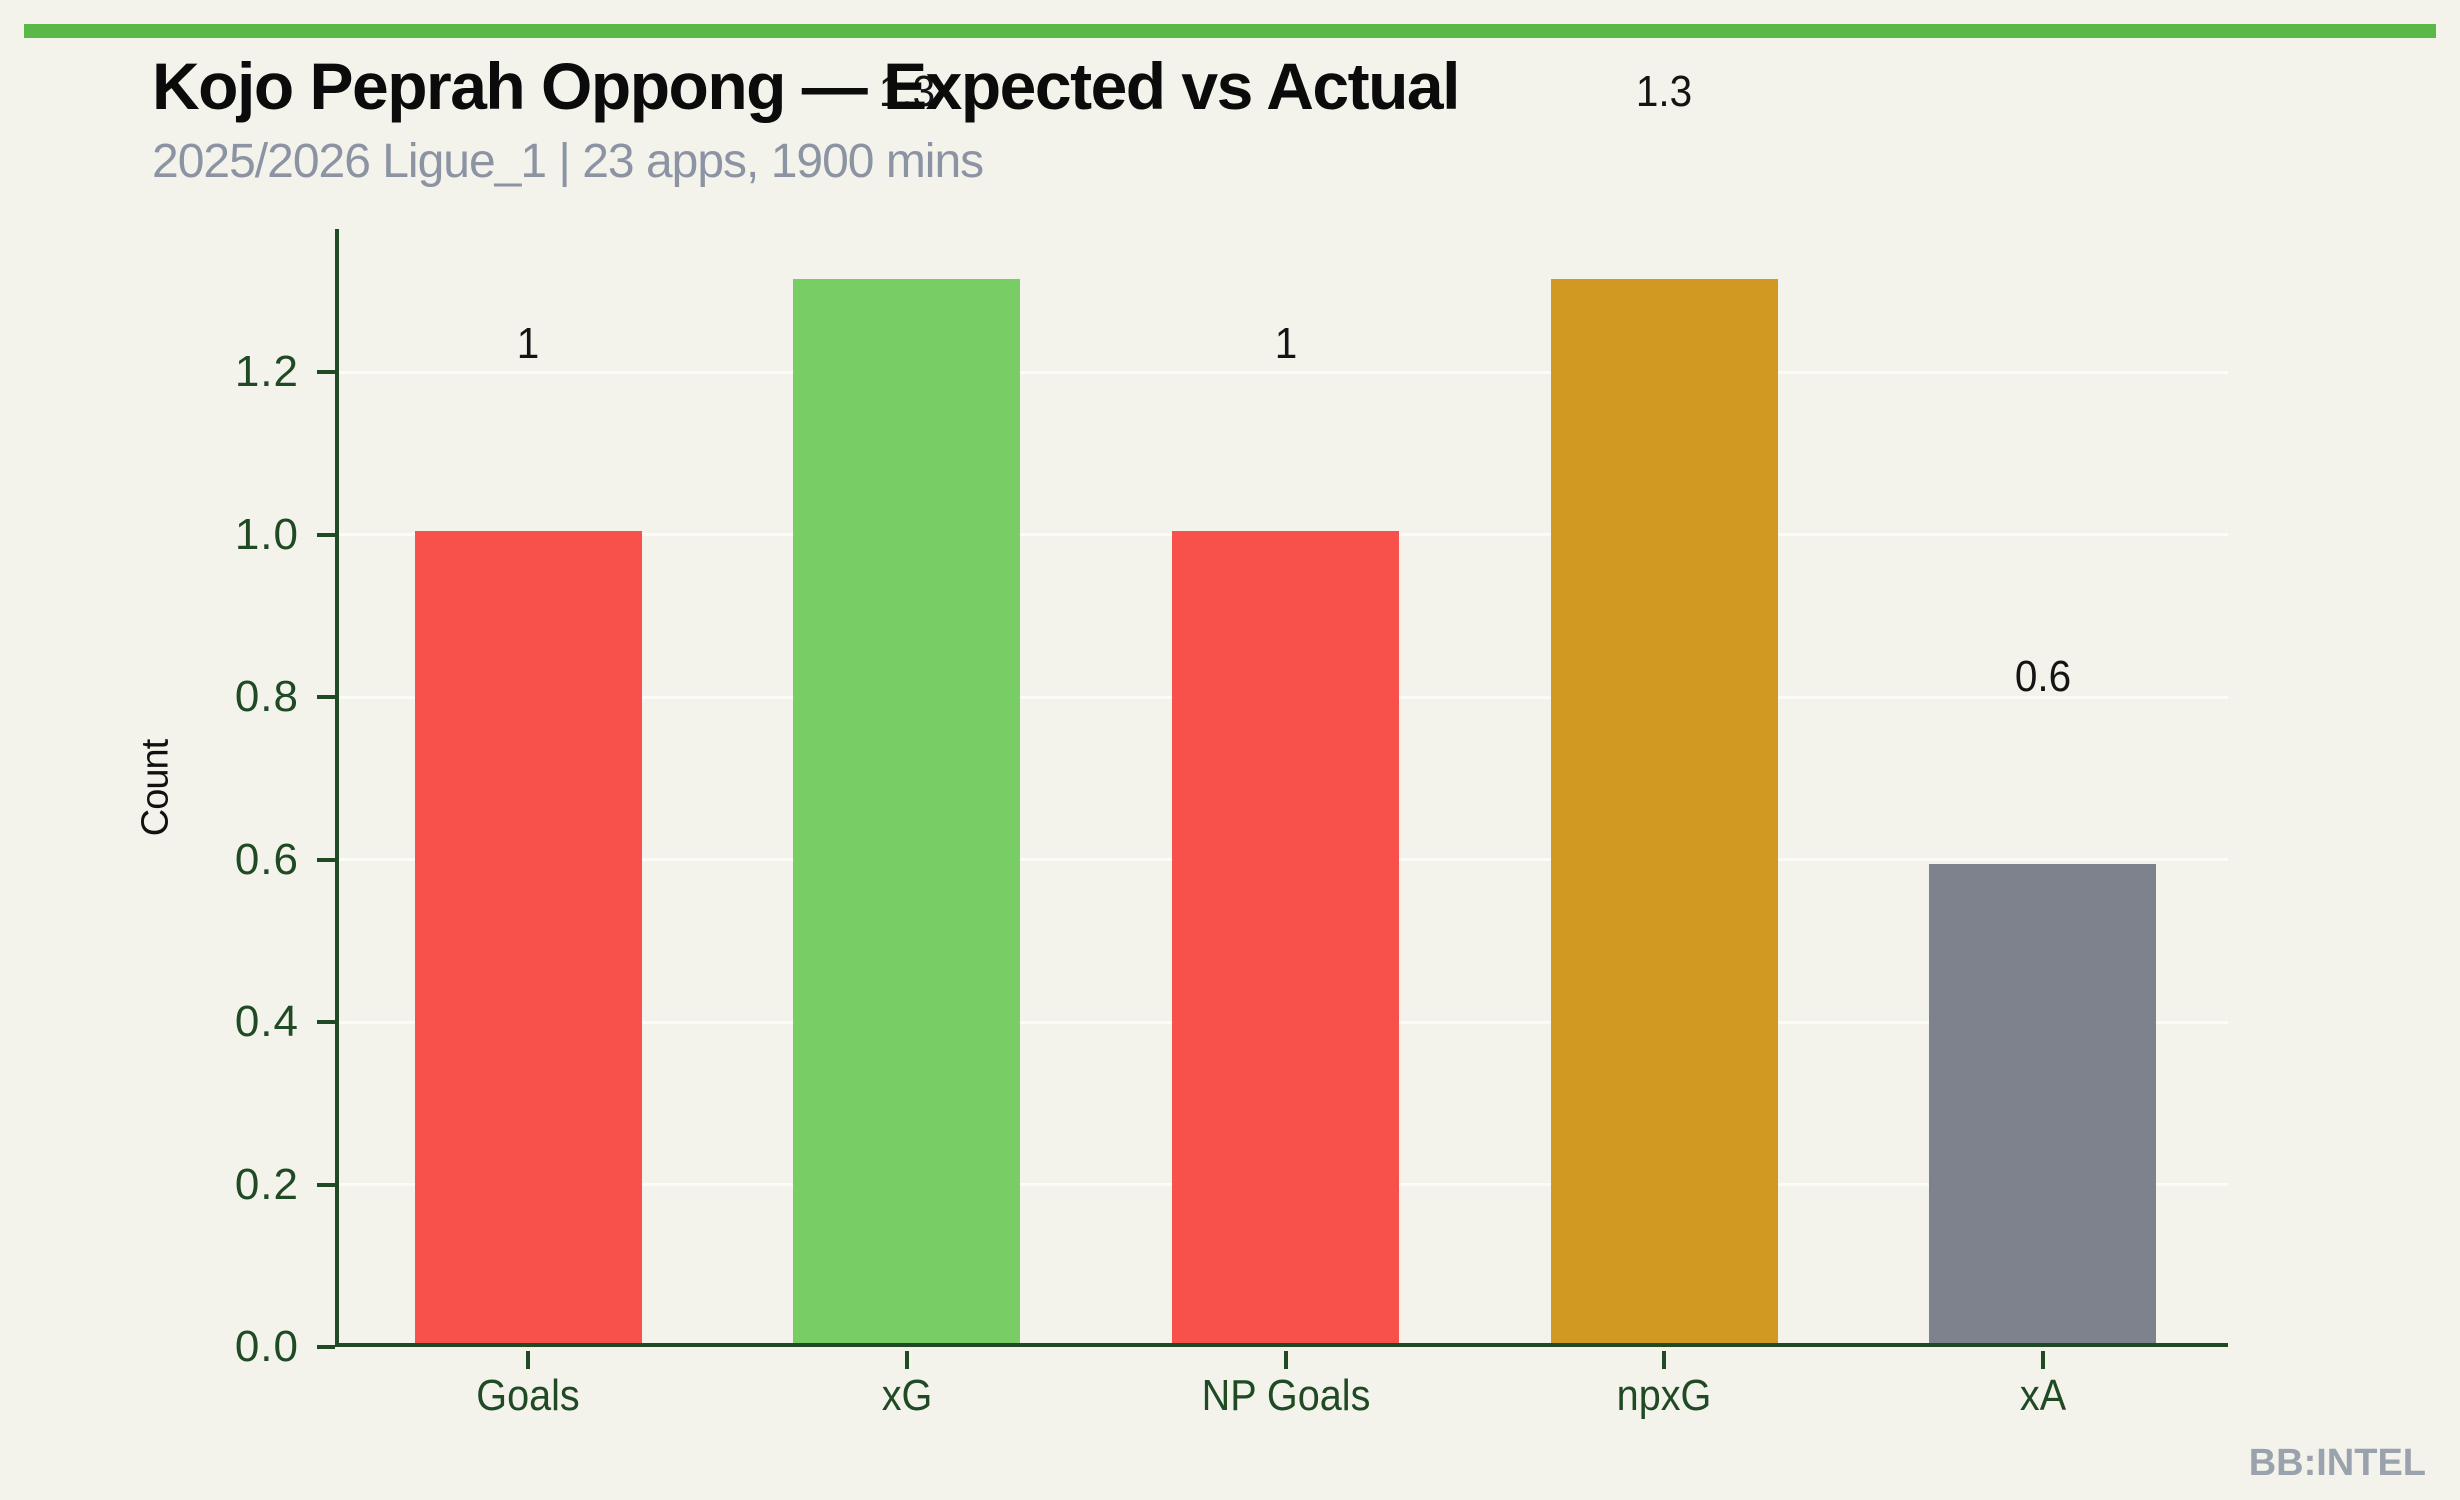 The width and height of the screenshot is (2460, 1500). What do you see at coordinates (528, 1395) in the screenshot?
I see `x-tick-label-goals: Goals` at bounding box center [528, 1395].